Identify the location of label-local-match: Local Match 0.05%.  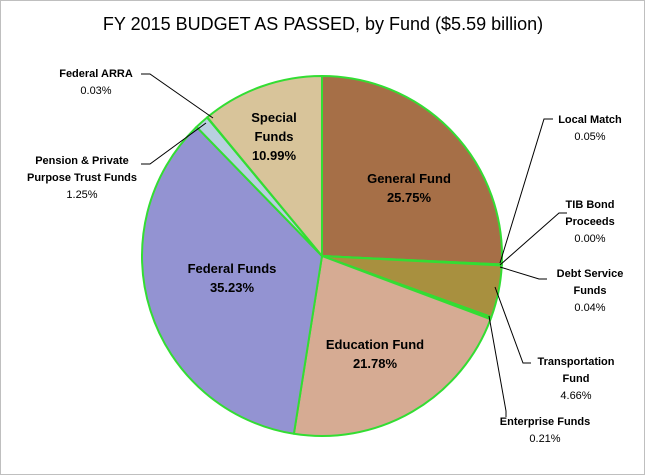
(590, 128).